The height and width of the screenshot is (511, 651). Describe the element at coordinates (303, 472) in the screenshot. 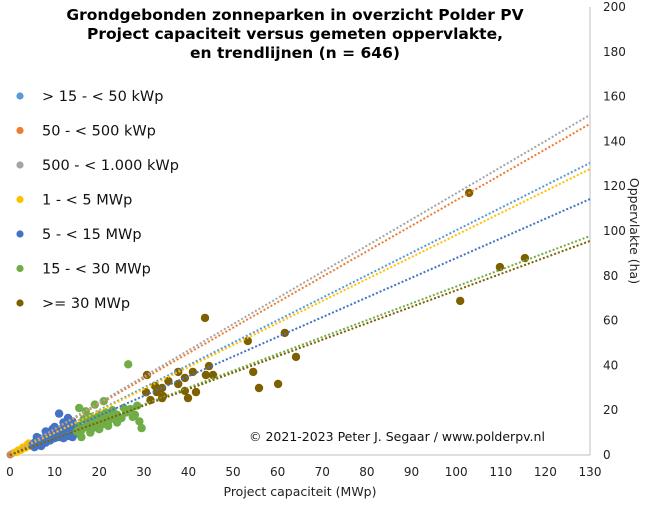

I see `x-tick-labels: 0 10 20 30 40 50 60 70 80 90 100 110 120 130` at that location.